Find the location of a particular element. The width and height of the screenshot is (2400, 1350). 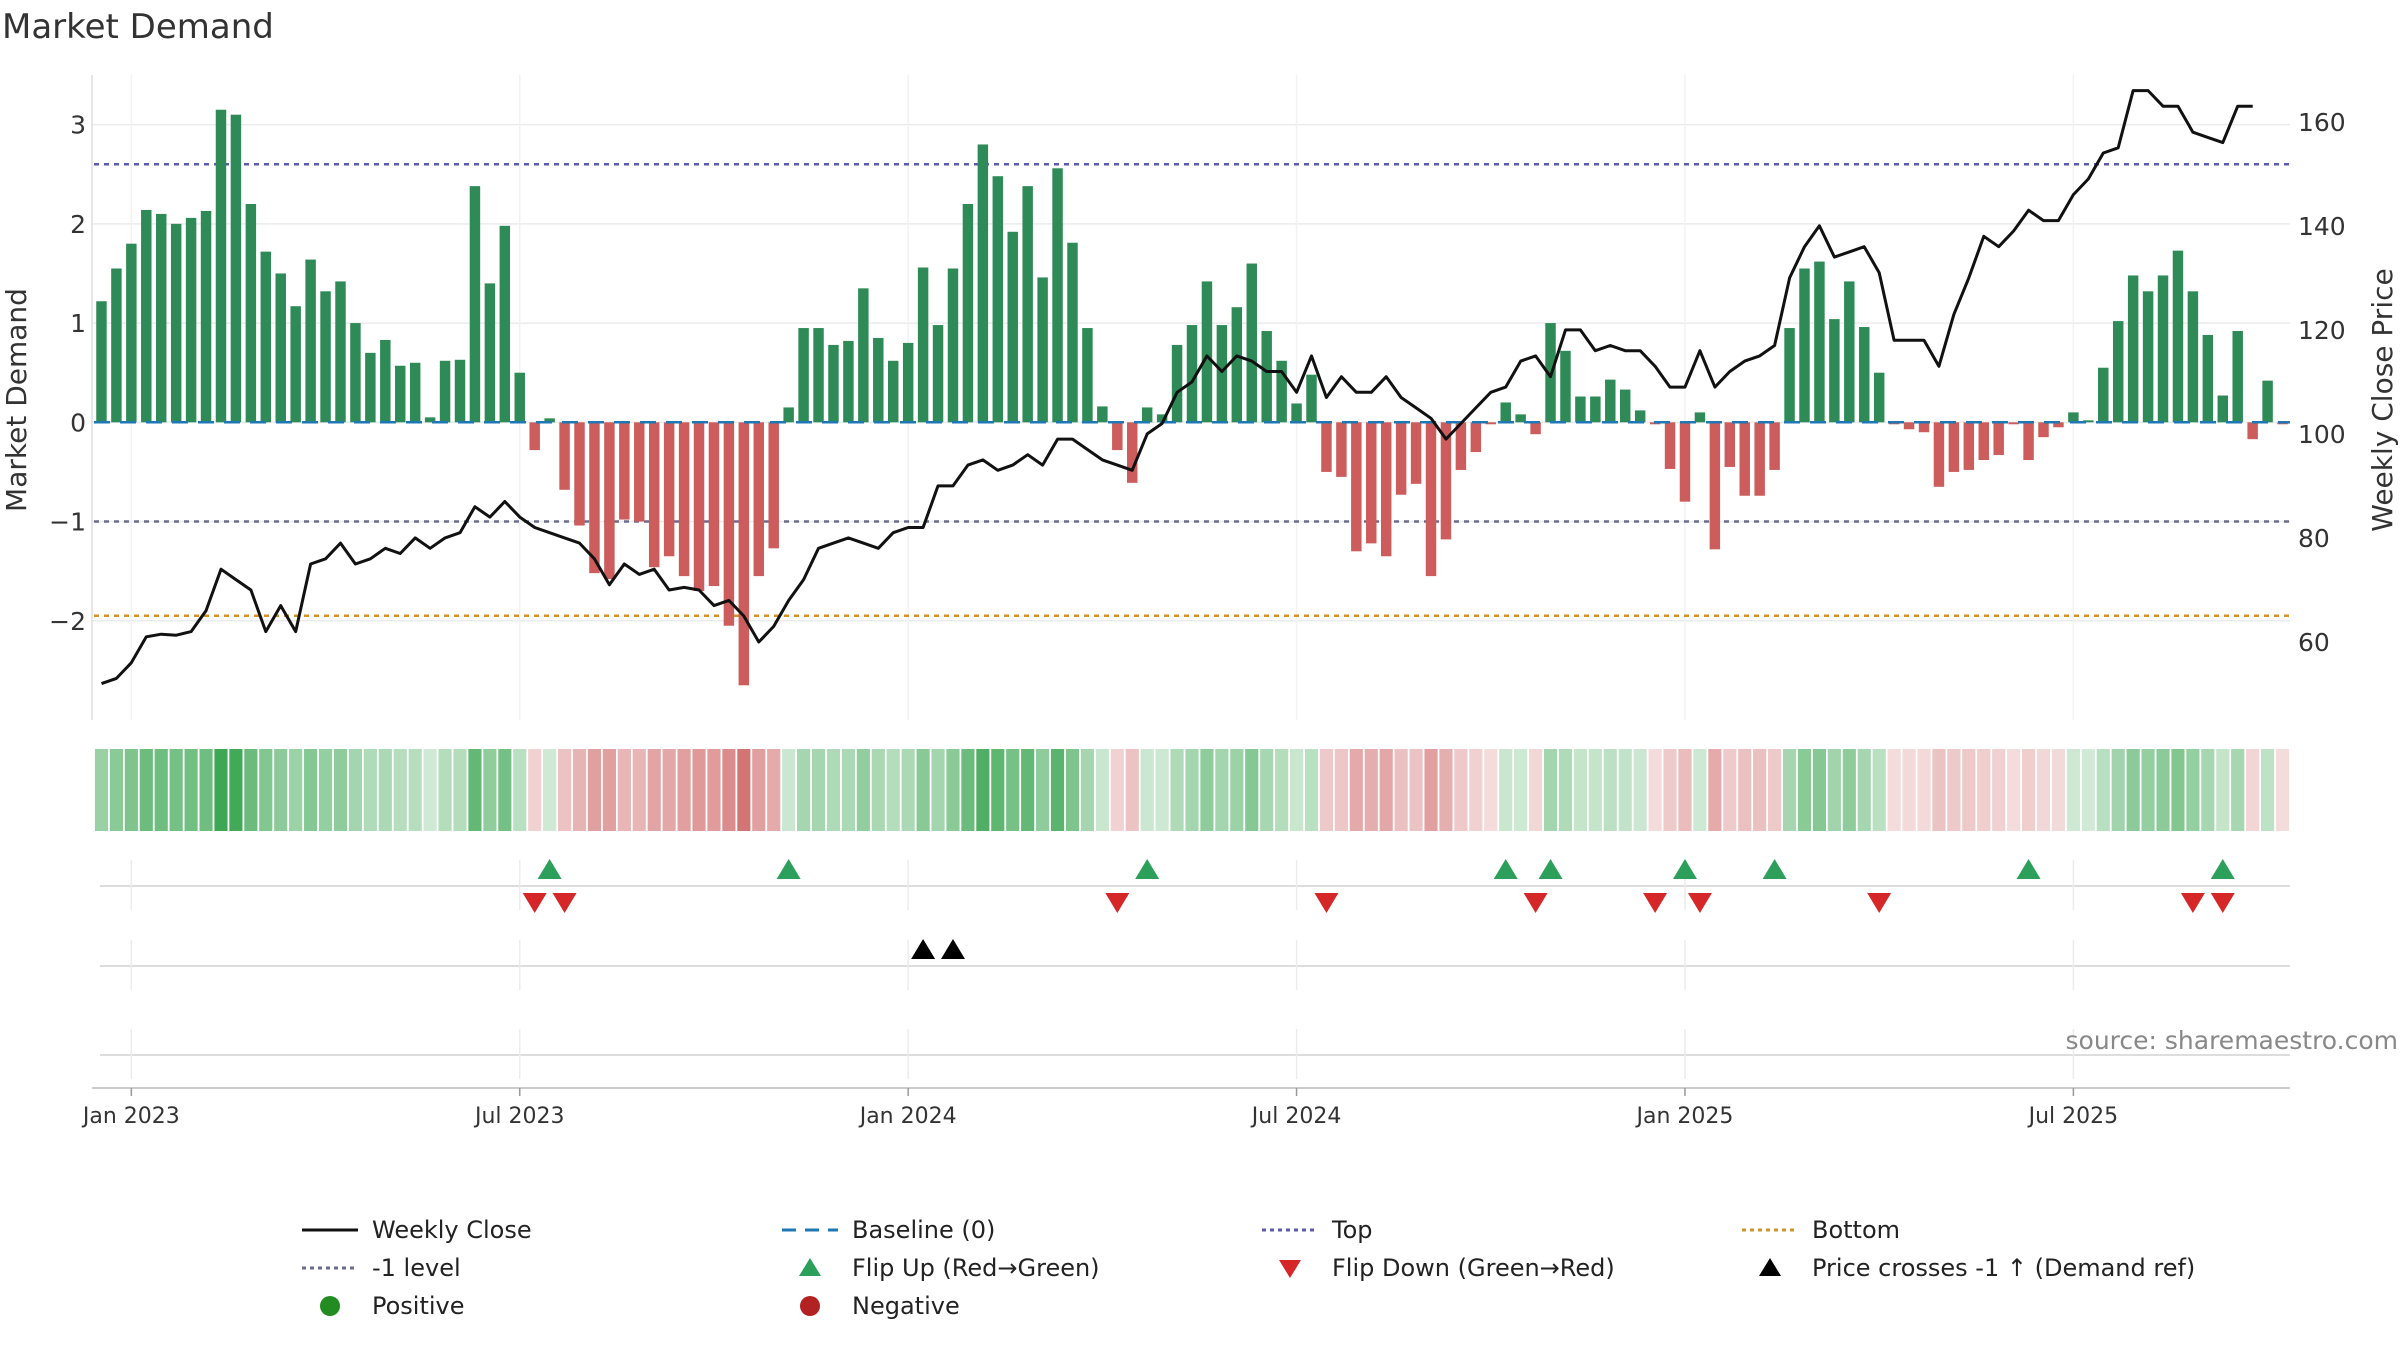

legend-triangle-up-icon is located at coordinates (1770, 1267).